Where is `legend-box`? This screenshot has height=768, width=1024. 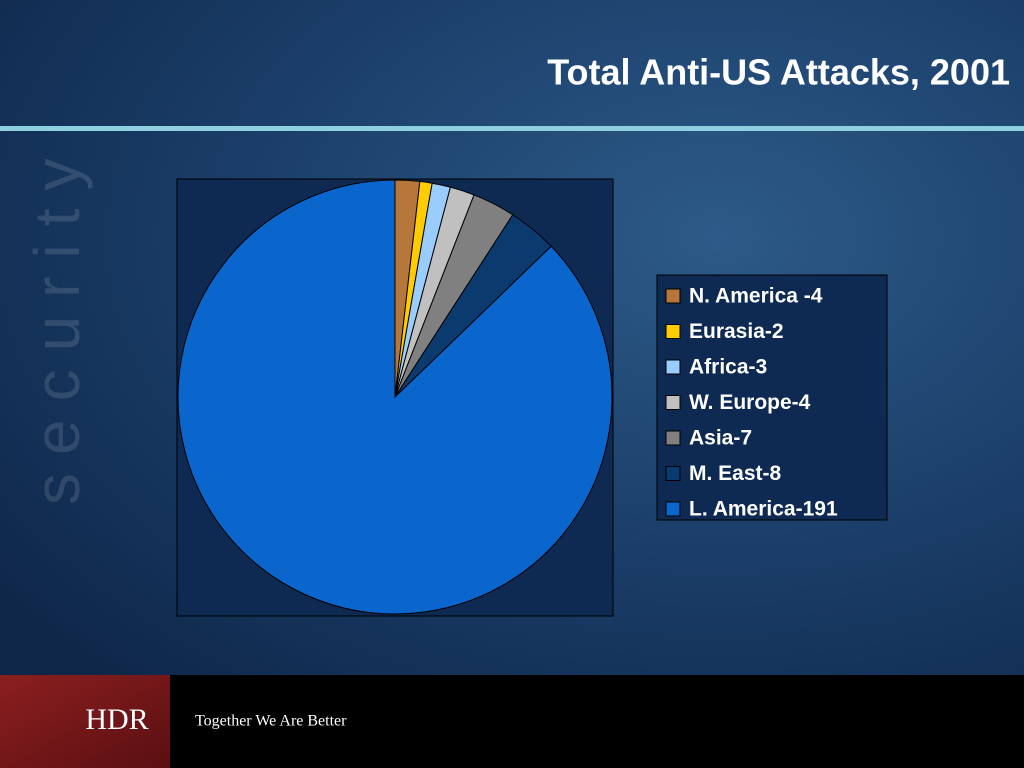
legend-box is located at coordinates (772, 397).